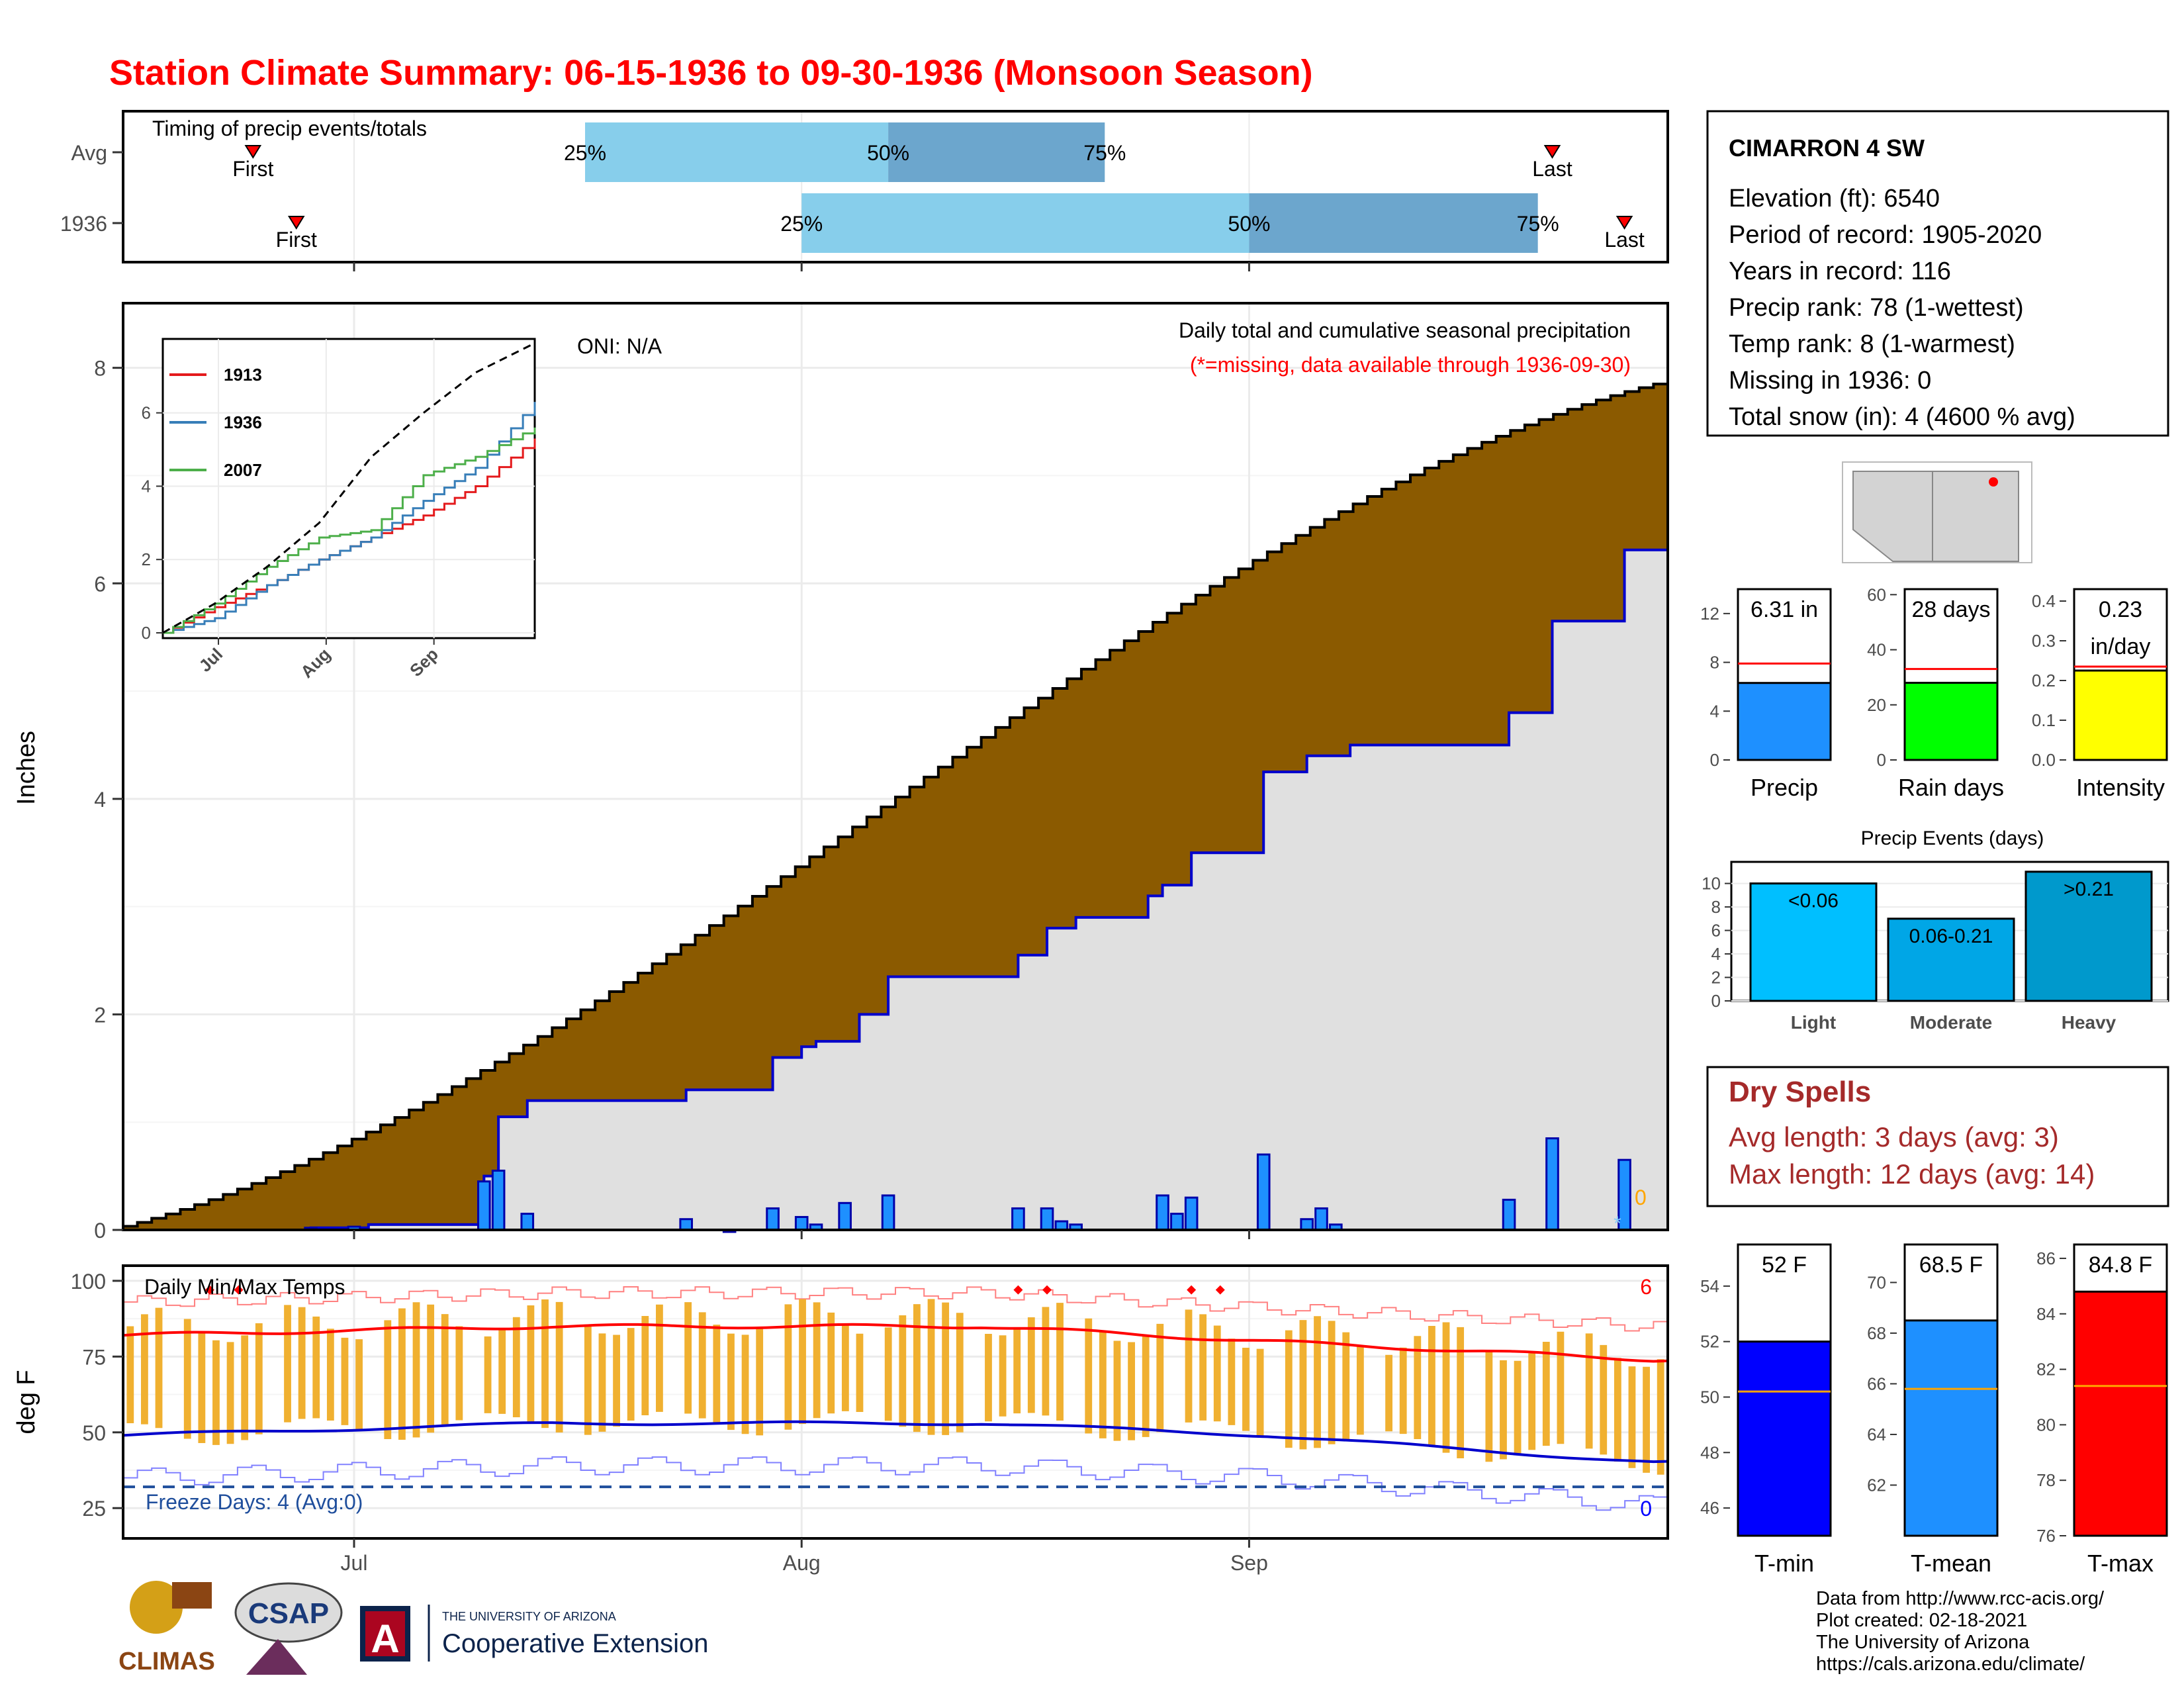 This screenshot has width=2184, height=1688. I want to click on climas-logo: CLIMAS, so click(167, 1628).